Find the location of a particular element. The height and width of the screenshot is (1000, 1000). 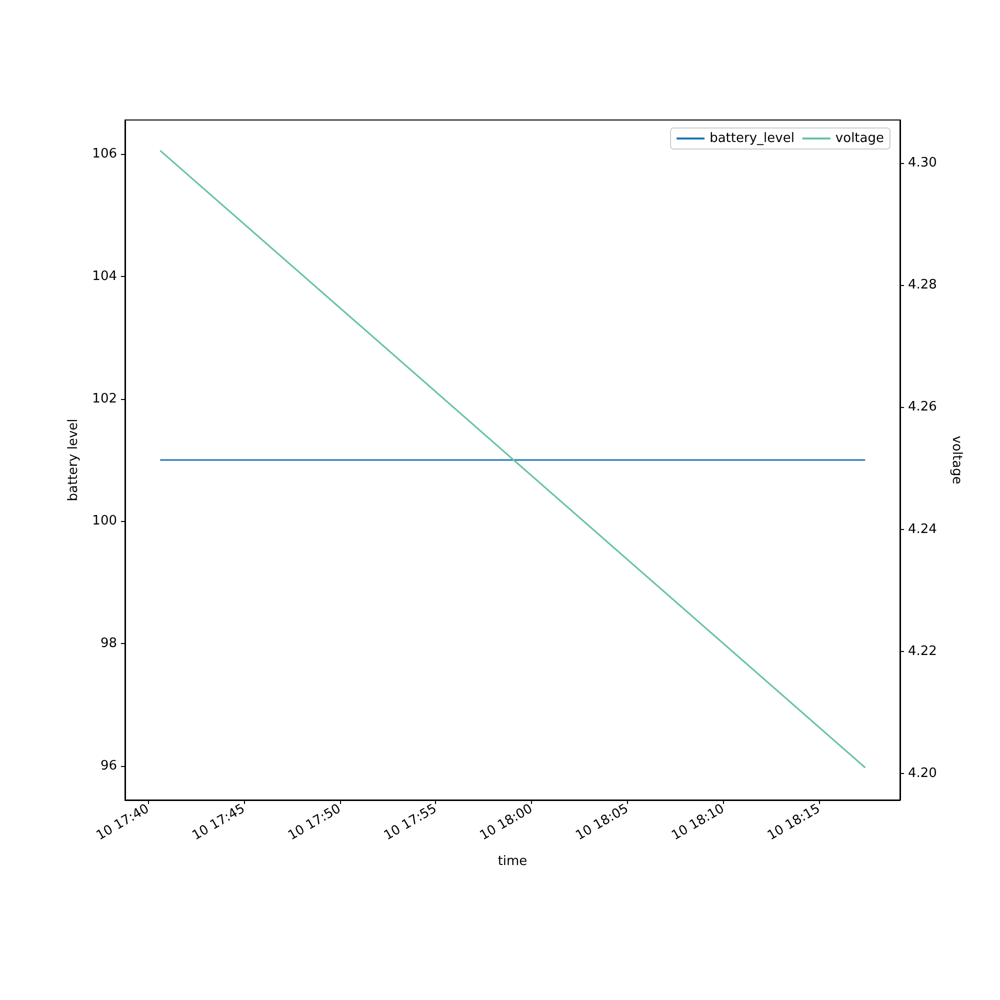

legend-label: battery_level is located at coordinates (752, 138).